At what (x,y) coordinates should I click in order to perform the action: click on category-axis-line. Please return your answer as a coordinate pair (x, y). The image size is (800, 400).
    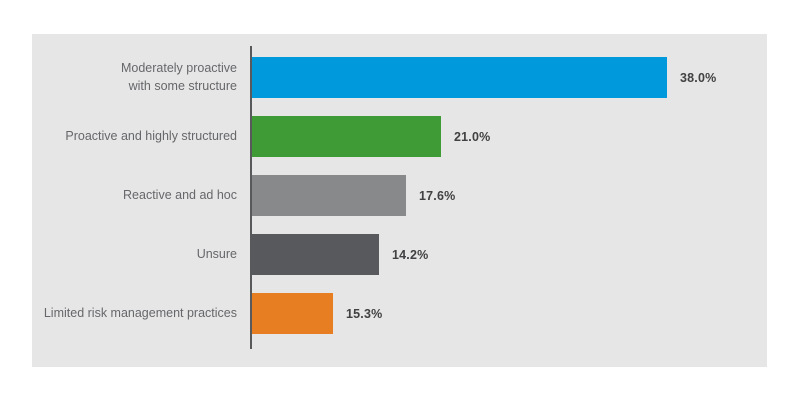
    Looking at the image, I should click on (251, 197).